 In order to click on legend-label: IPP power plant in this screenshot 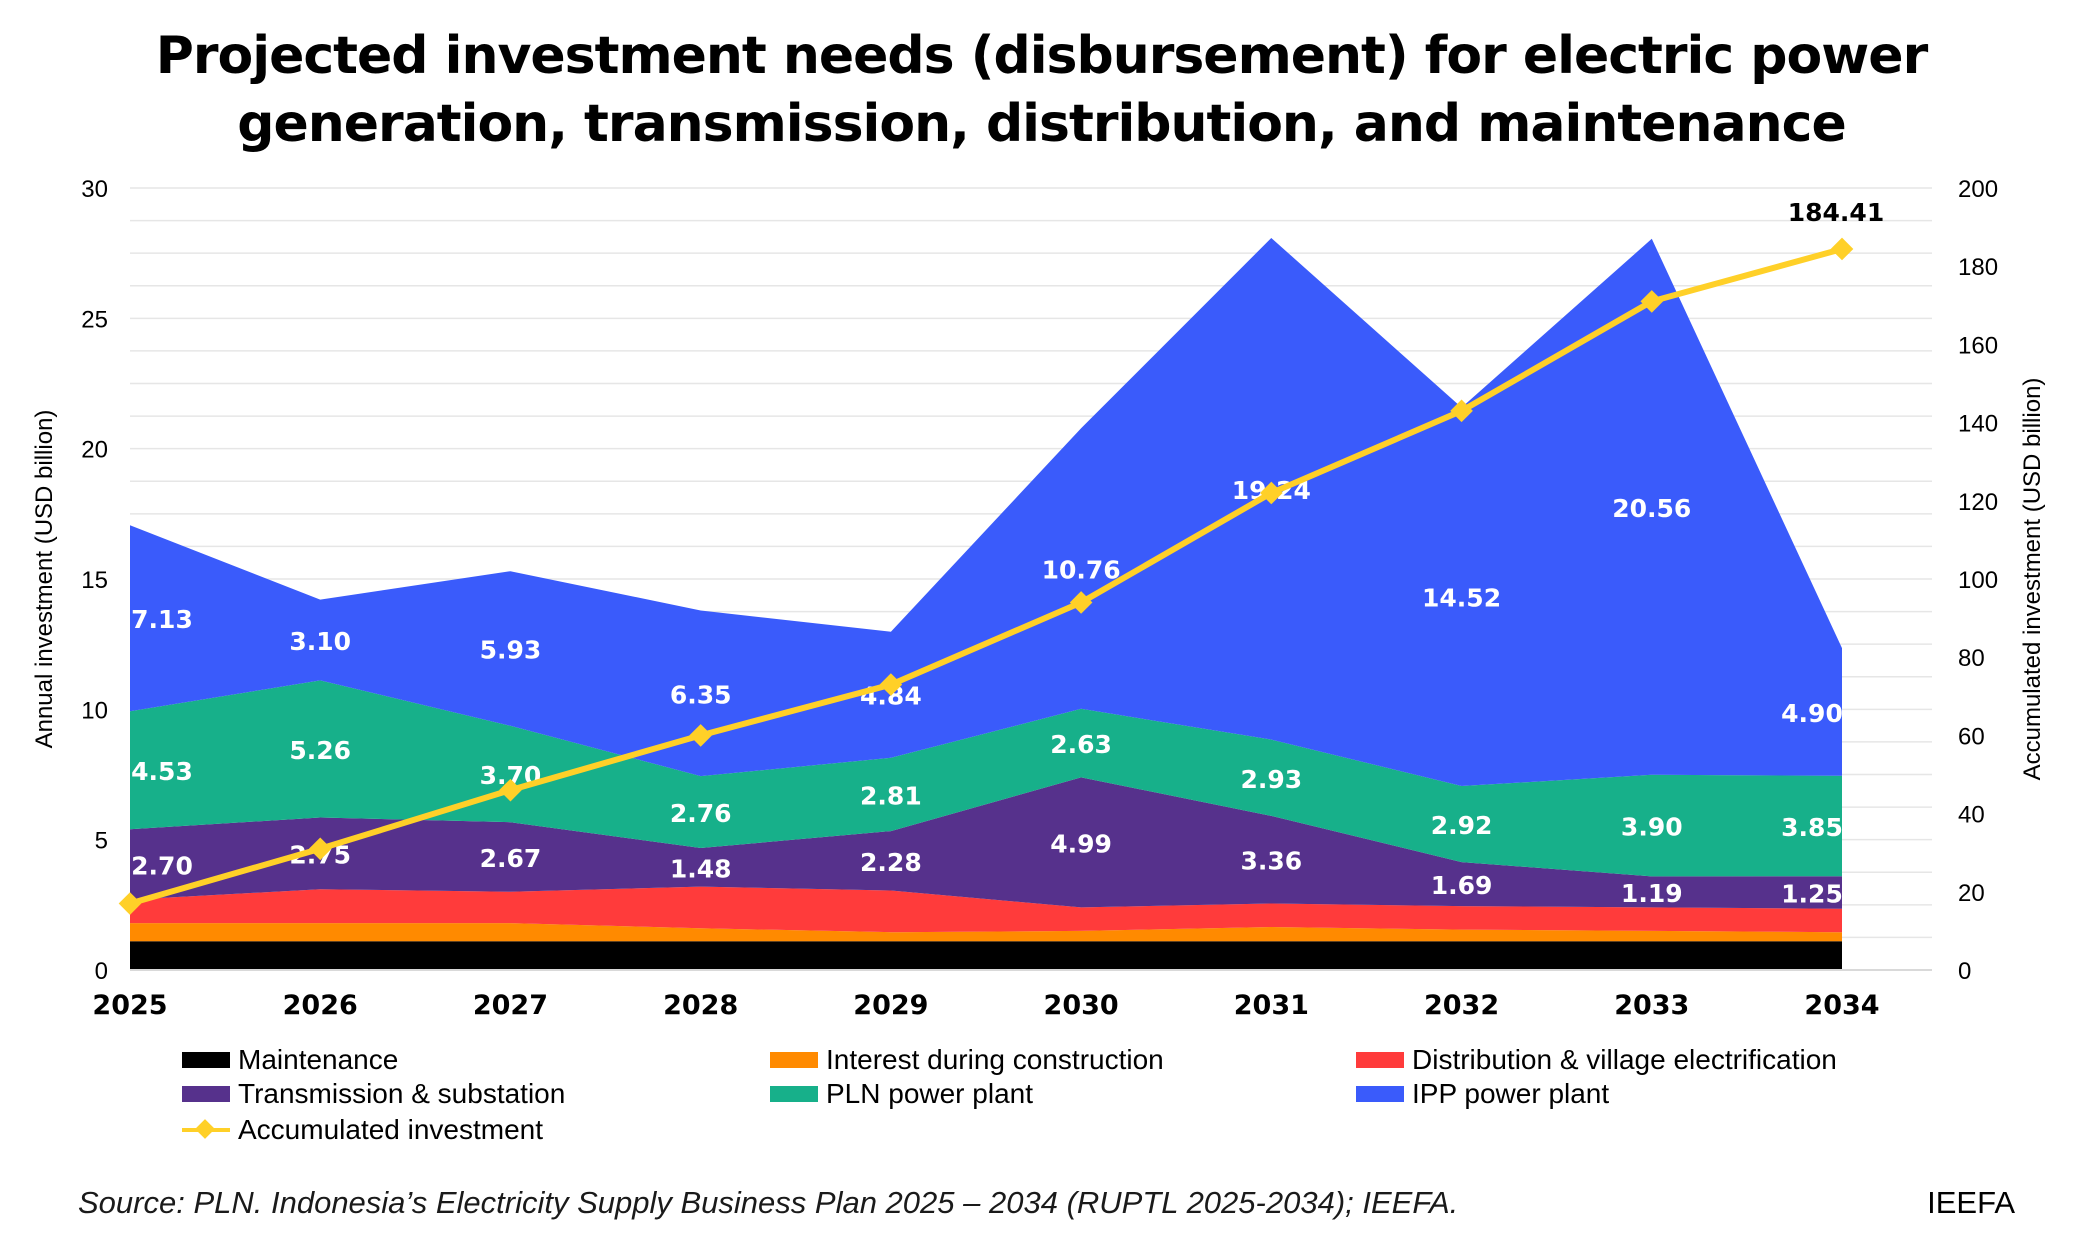, I will do `click(1511, 1093)`.